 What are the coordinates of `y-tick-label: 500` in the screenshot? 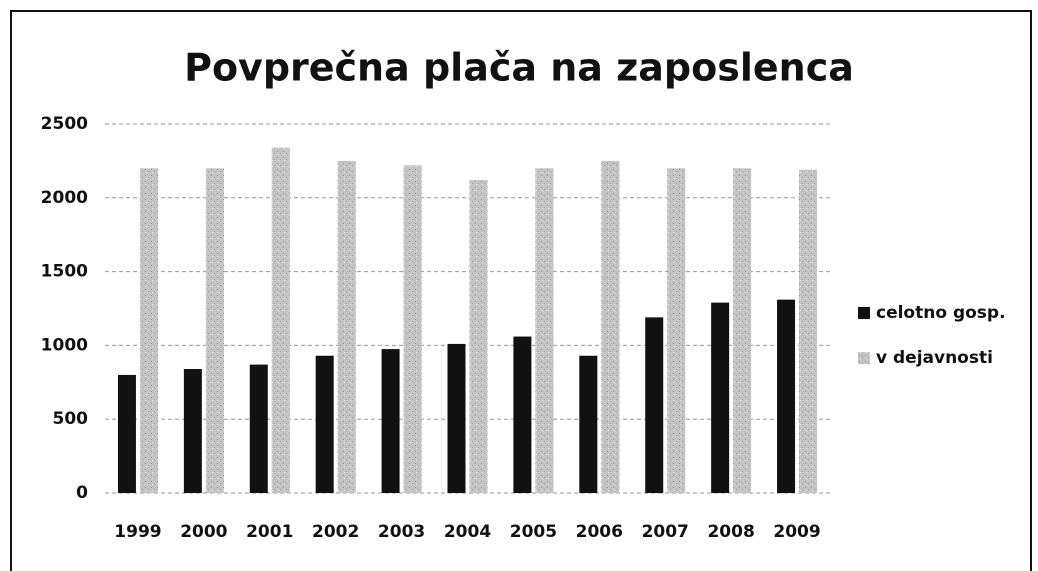 It's located at (71, 419).